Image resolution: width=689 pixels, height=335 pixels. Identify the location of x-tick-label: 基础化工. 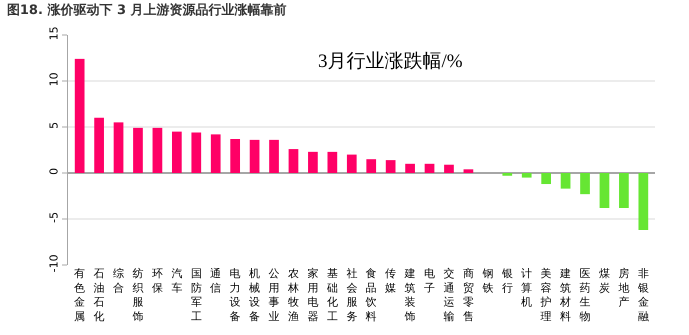
(332, 295).